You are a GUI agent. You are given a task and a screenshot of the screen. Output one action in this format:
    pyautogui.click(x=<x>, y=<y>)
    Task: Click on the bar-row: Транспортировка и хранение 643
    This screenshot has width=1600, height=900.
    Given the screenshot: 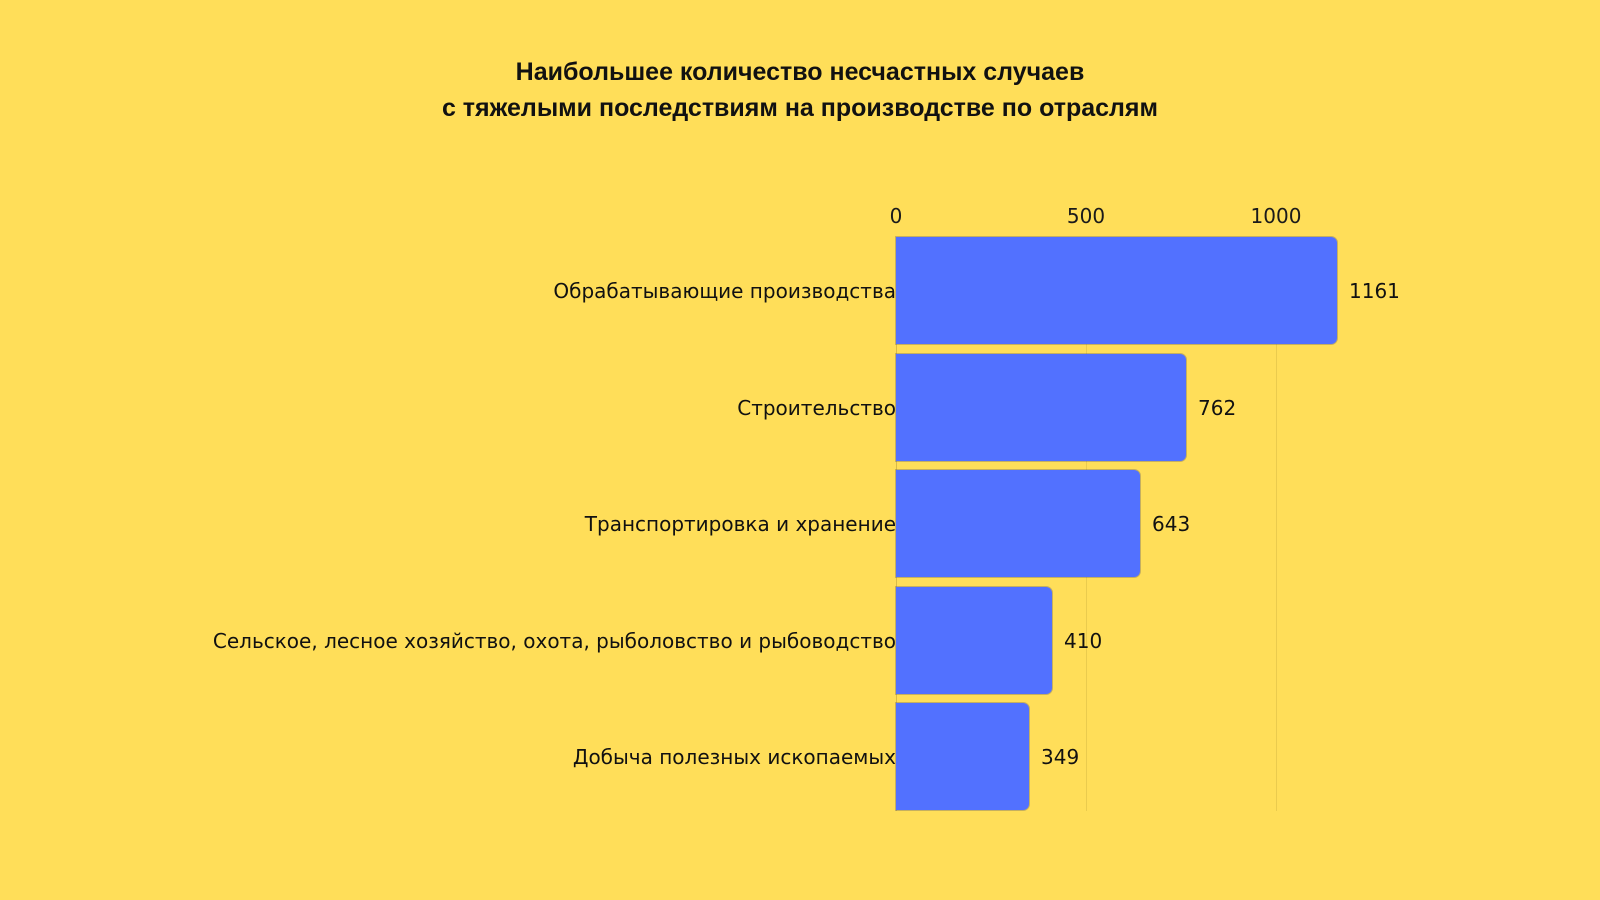 What is the action you would take?
    pyautogui.click(x=800, y=523)
    